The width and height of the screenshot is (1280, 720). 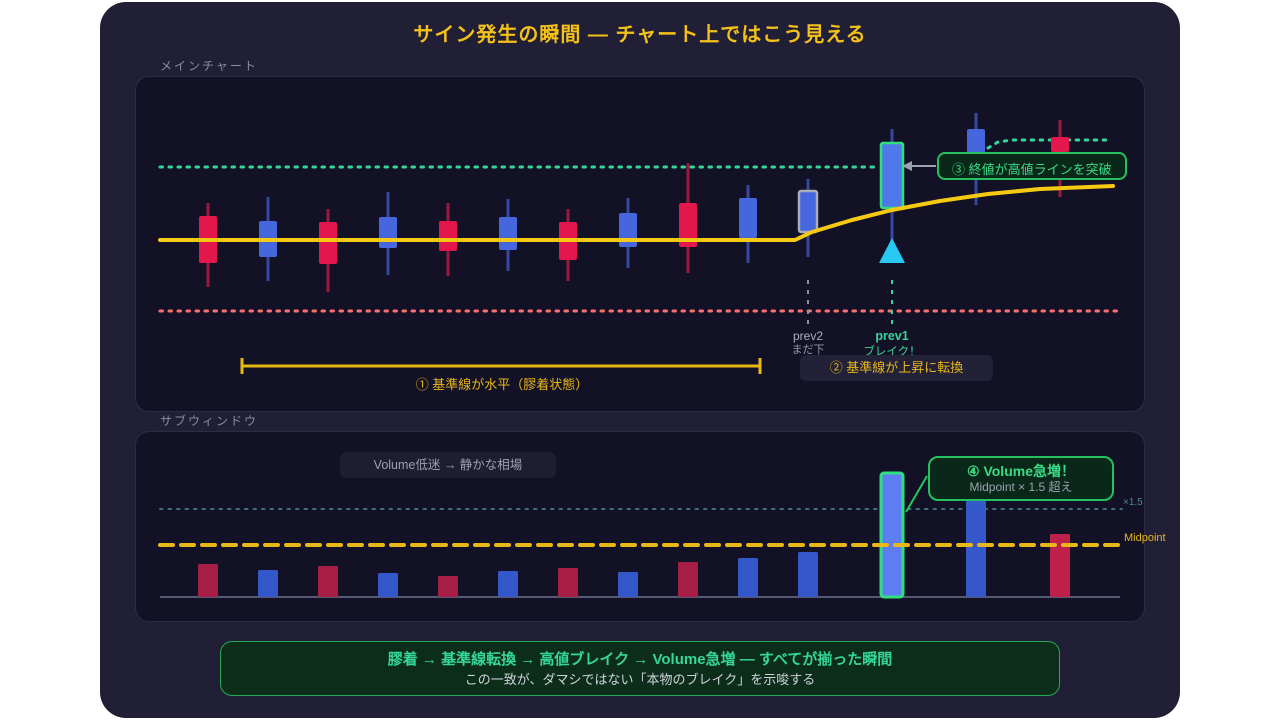 I want to click on flat-range-bracket, so click(x=501, y=366).